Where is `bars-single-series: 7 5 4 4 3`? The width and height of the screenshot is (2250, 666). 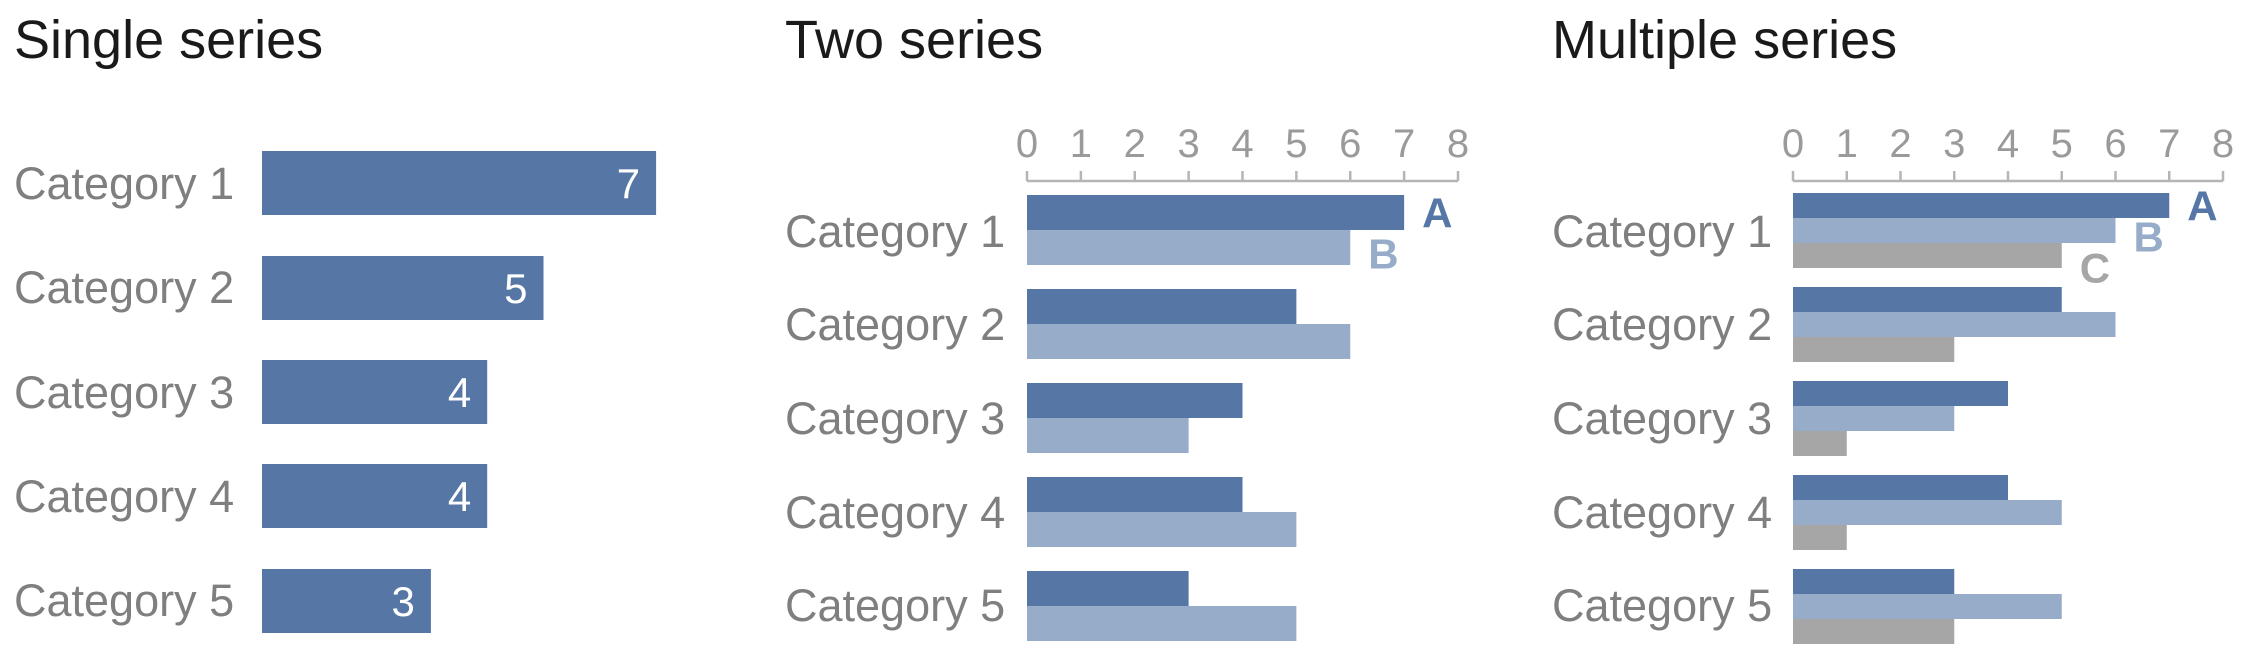 bars-single-series: 7 5 4 4 3 is located at coordinates (459, 392).